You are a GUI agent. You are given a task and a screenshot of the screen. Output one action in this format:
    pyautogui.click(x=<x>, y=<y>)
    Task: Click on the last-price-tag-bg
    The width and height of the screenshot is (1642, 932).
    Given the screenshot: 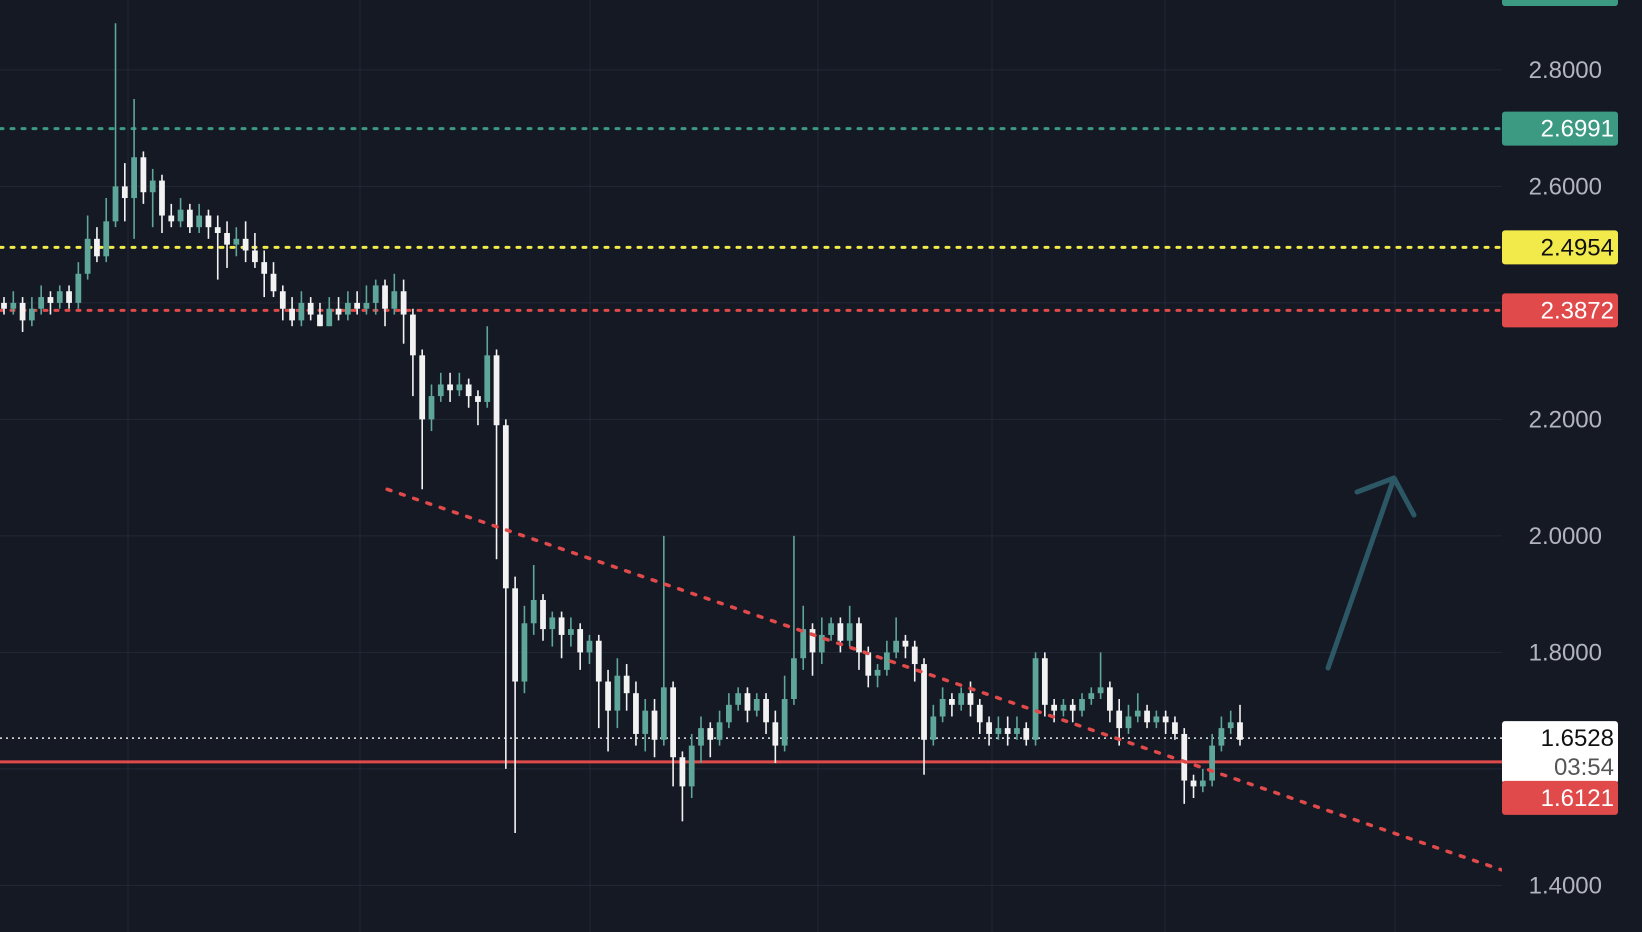 What is the action you would take?
    pyautogui.click(x=1560, y=752)
    